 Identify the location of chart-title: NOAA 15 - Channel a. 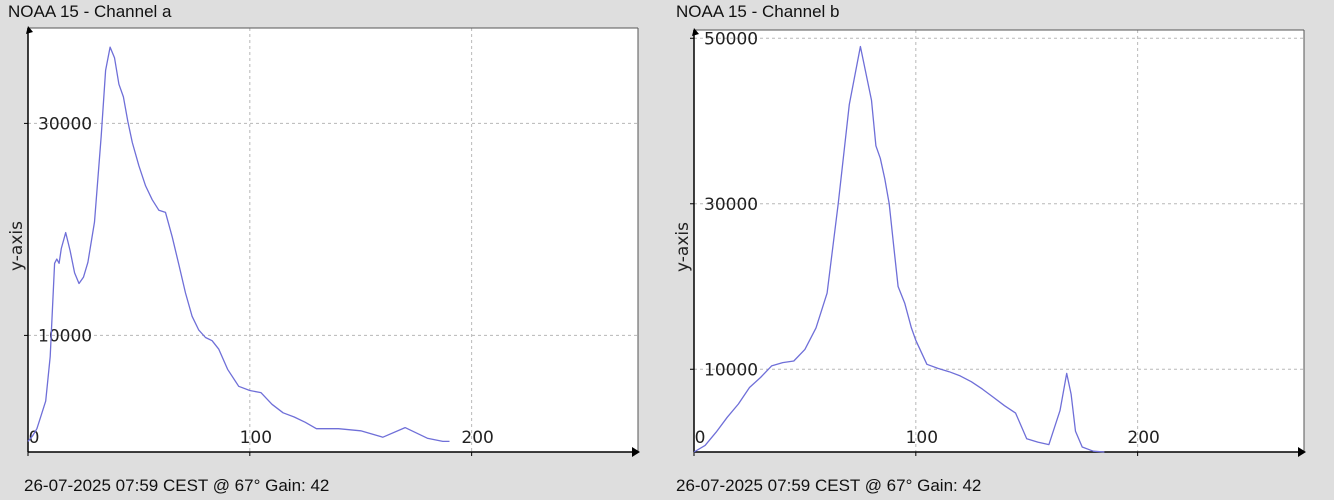
(90, 11).